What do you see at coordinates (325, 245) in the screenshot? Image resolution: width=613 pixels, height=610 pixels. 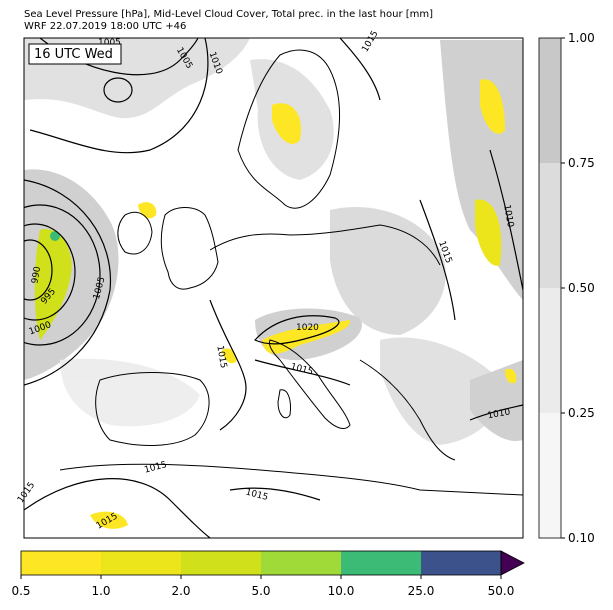 I see `coast-mainland` at bounding box center [325, 245].